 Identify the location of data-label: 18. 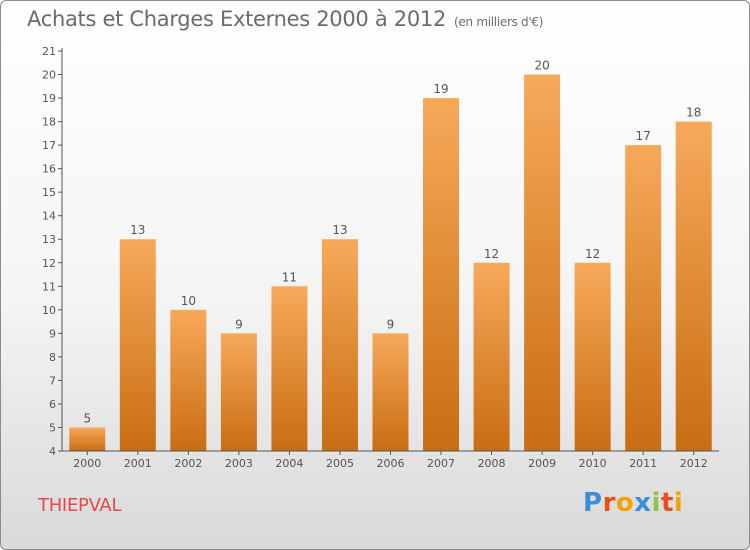
(693, 113).